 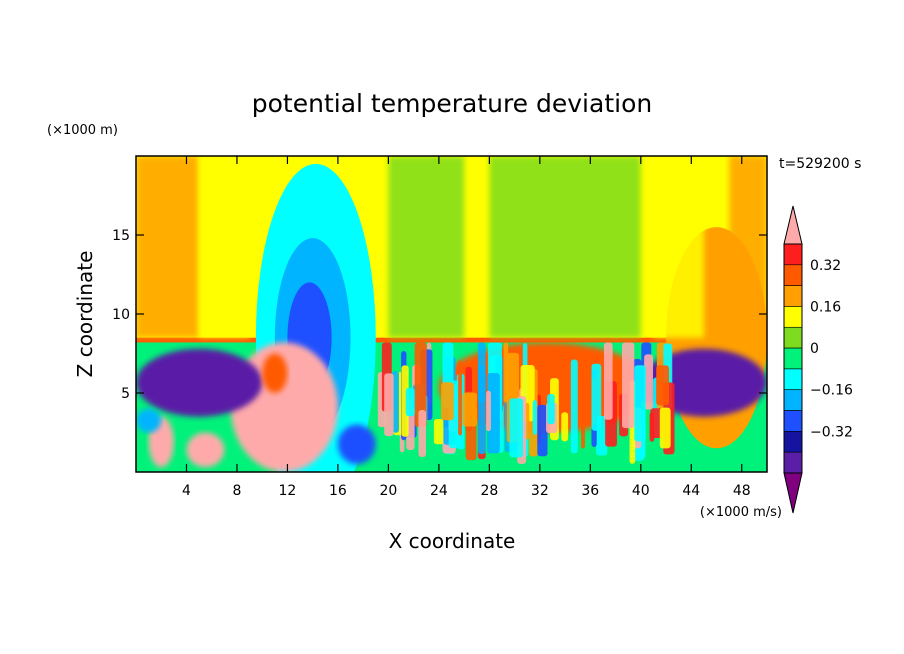 I want to click on y-unit-label: (×1000 m), so click(x=82, y=130).